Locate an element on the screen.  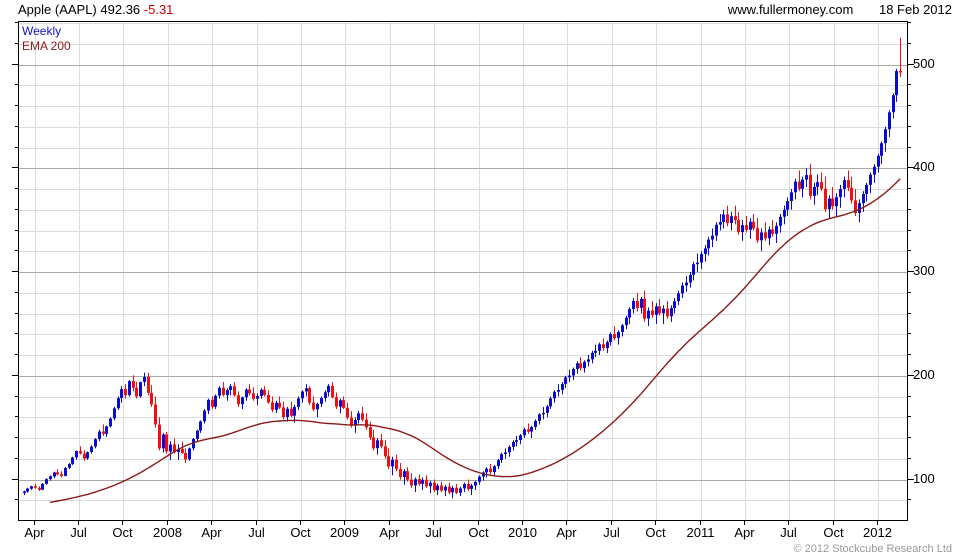
price-change: -5.31 is located at coordinates (158, 9).